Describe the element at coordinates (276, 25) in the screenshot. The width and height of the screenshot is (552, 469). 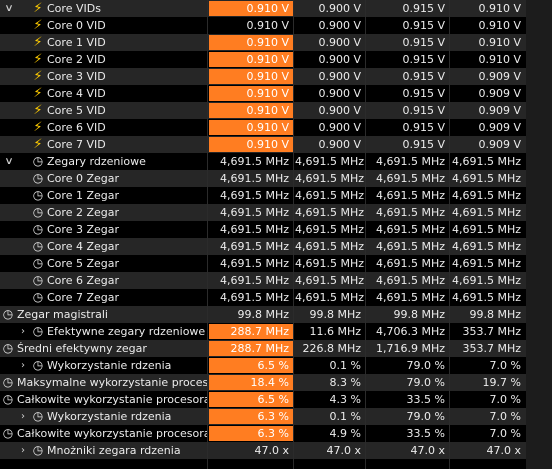
I see `sensor-row: ⚡ Core 0 VID 0.910 V 0.900 V 0.915 V 0.910 V` at that location.